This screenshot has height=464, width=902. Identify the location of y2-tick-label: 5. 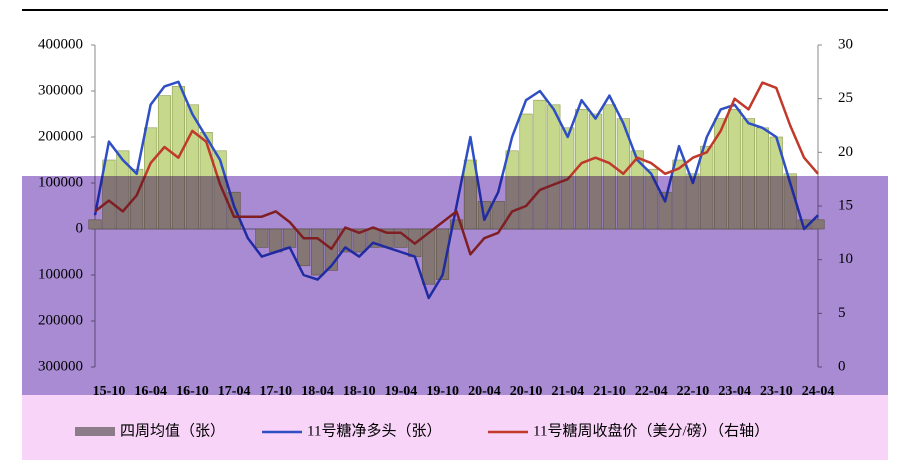
(842, 313).